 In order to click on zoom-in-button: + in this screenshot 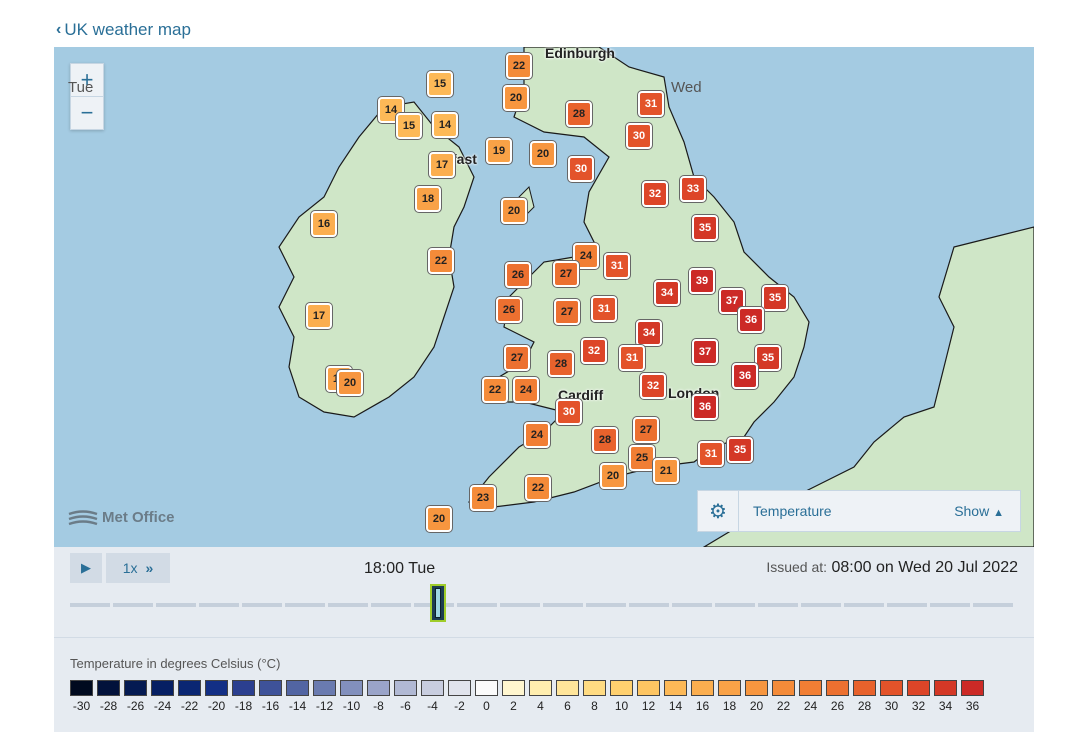, I will do `click(87, 80)`.